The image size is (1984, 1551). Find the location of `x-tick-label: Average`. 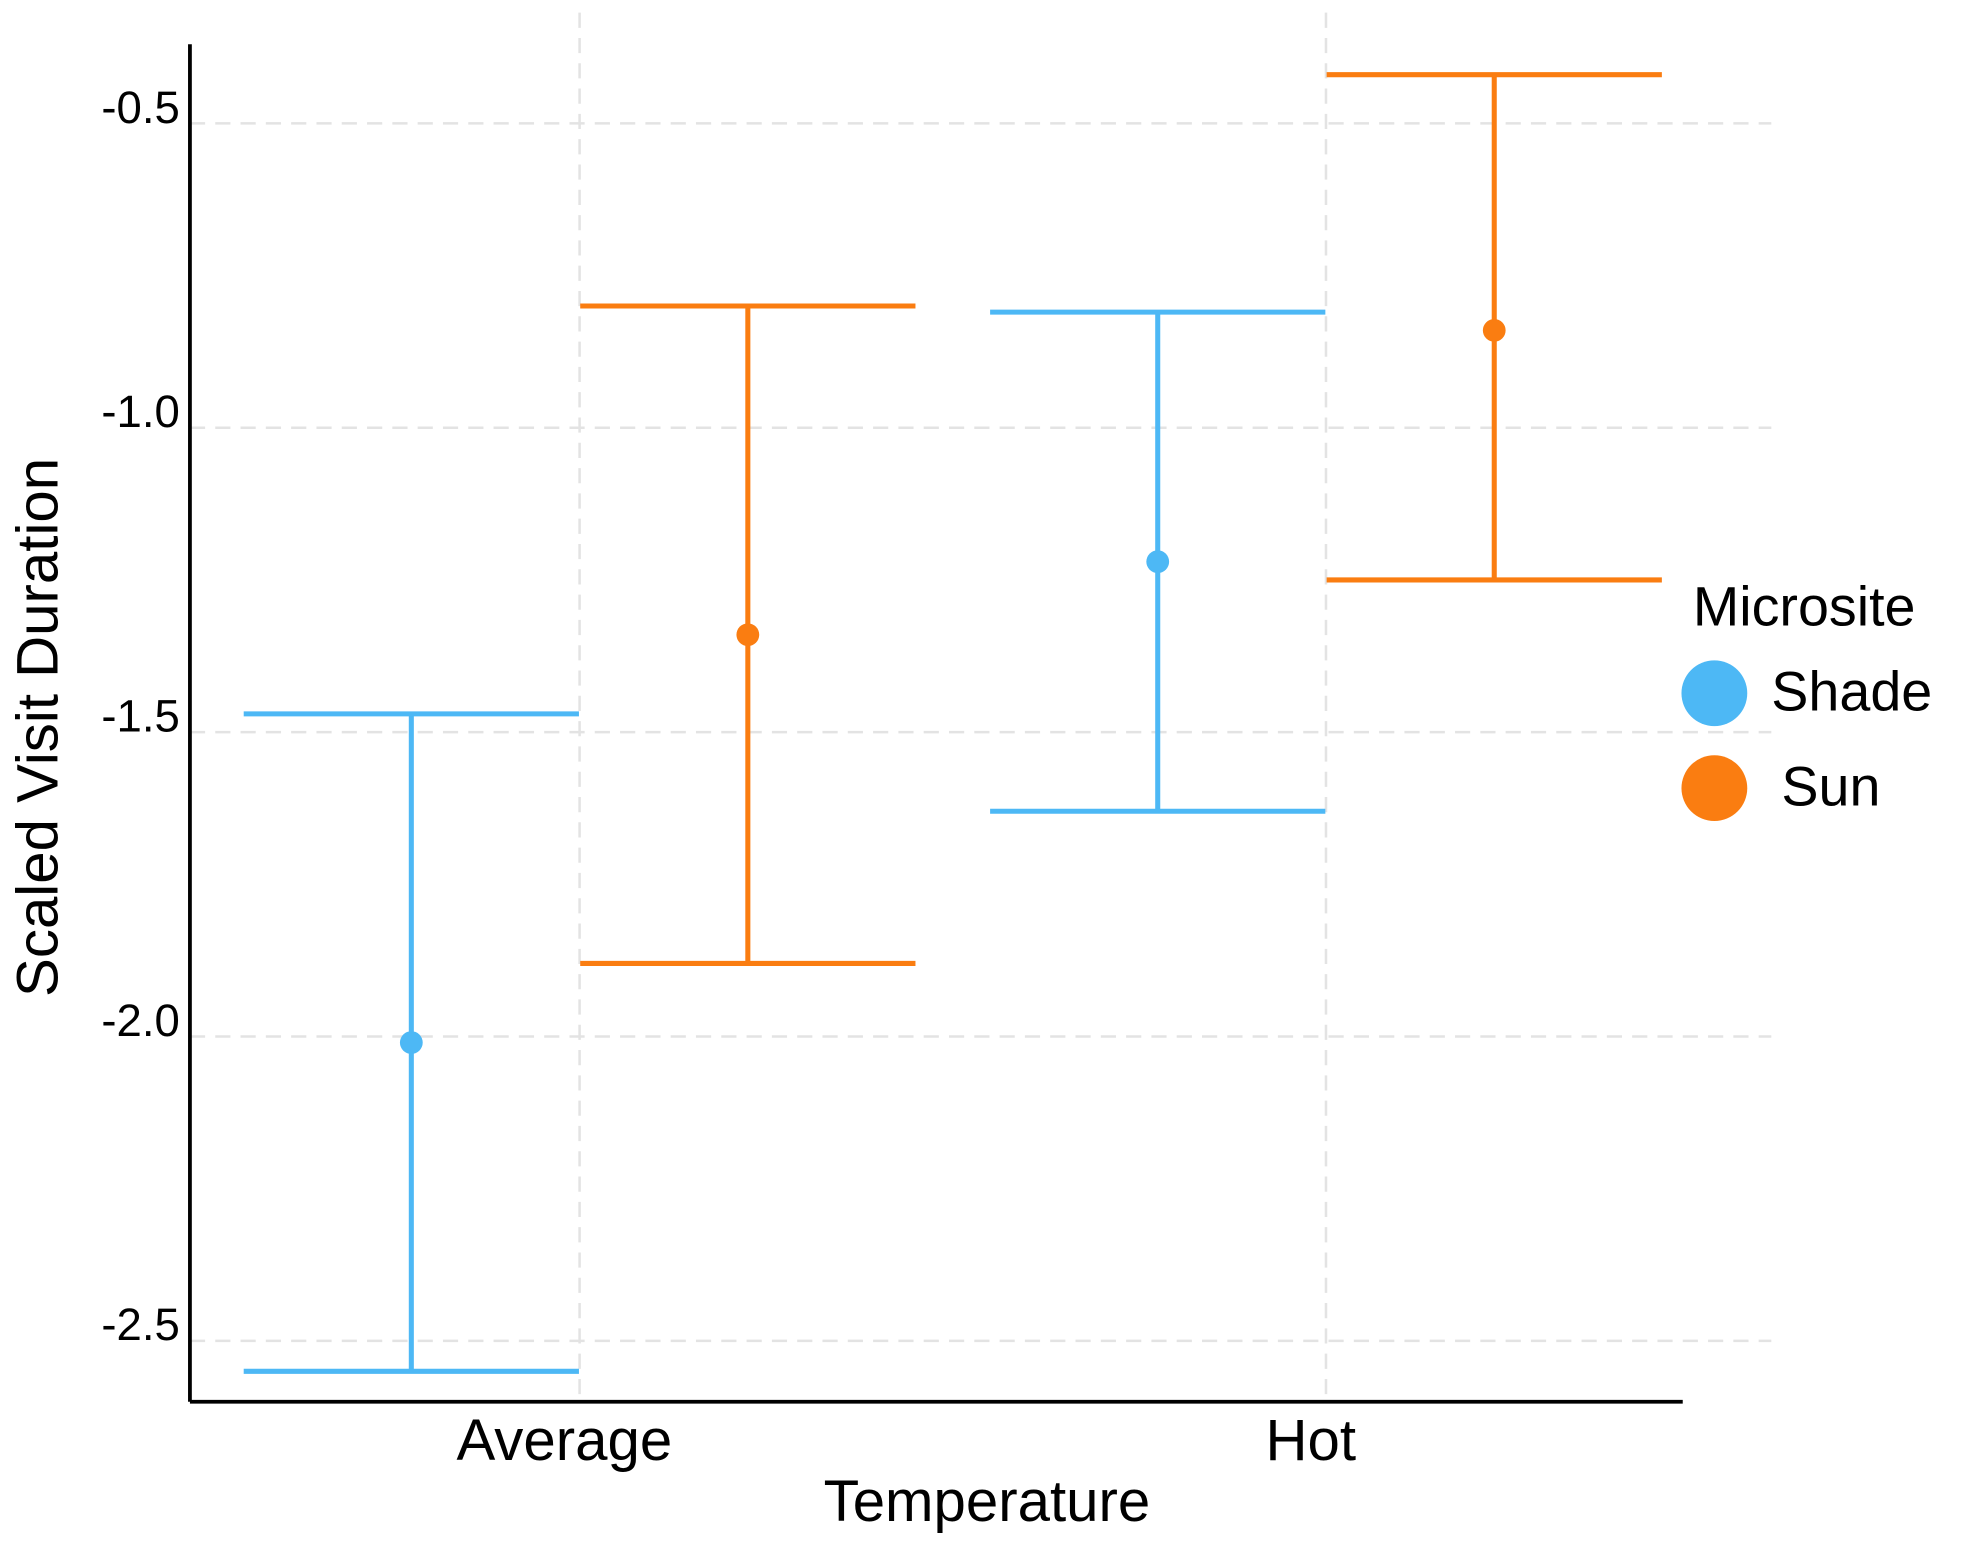

x-tick-label: Average is located at coordinates (565, 1440).